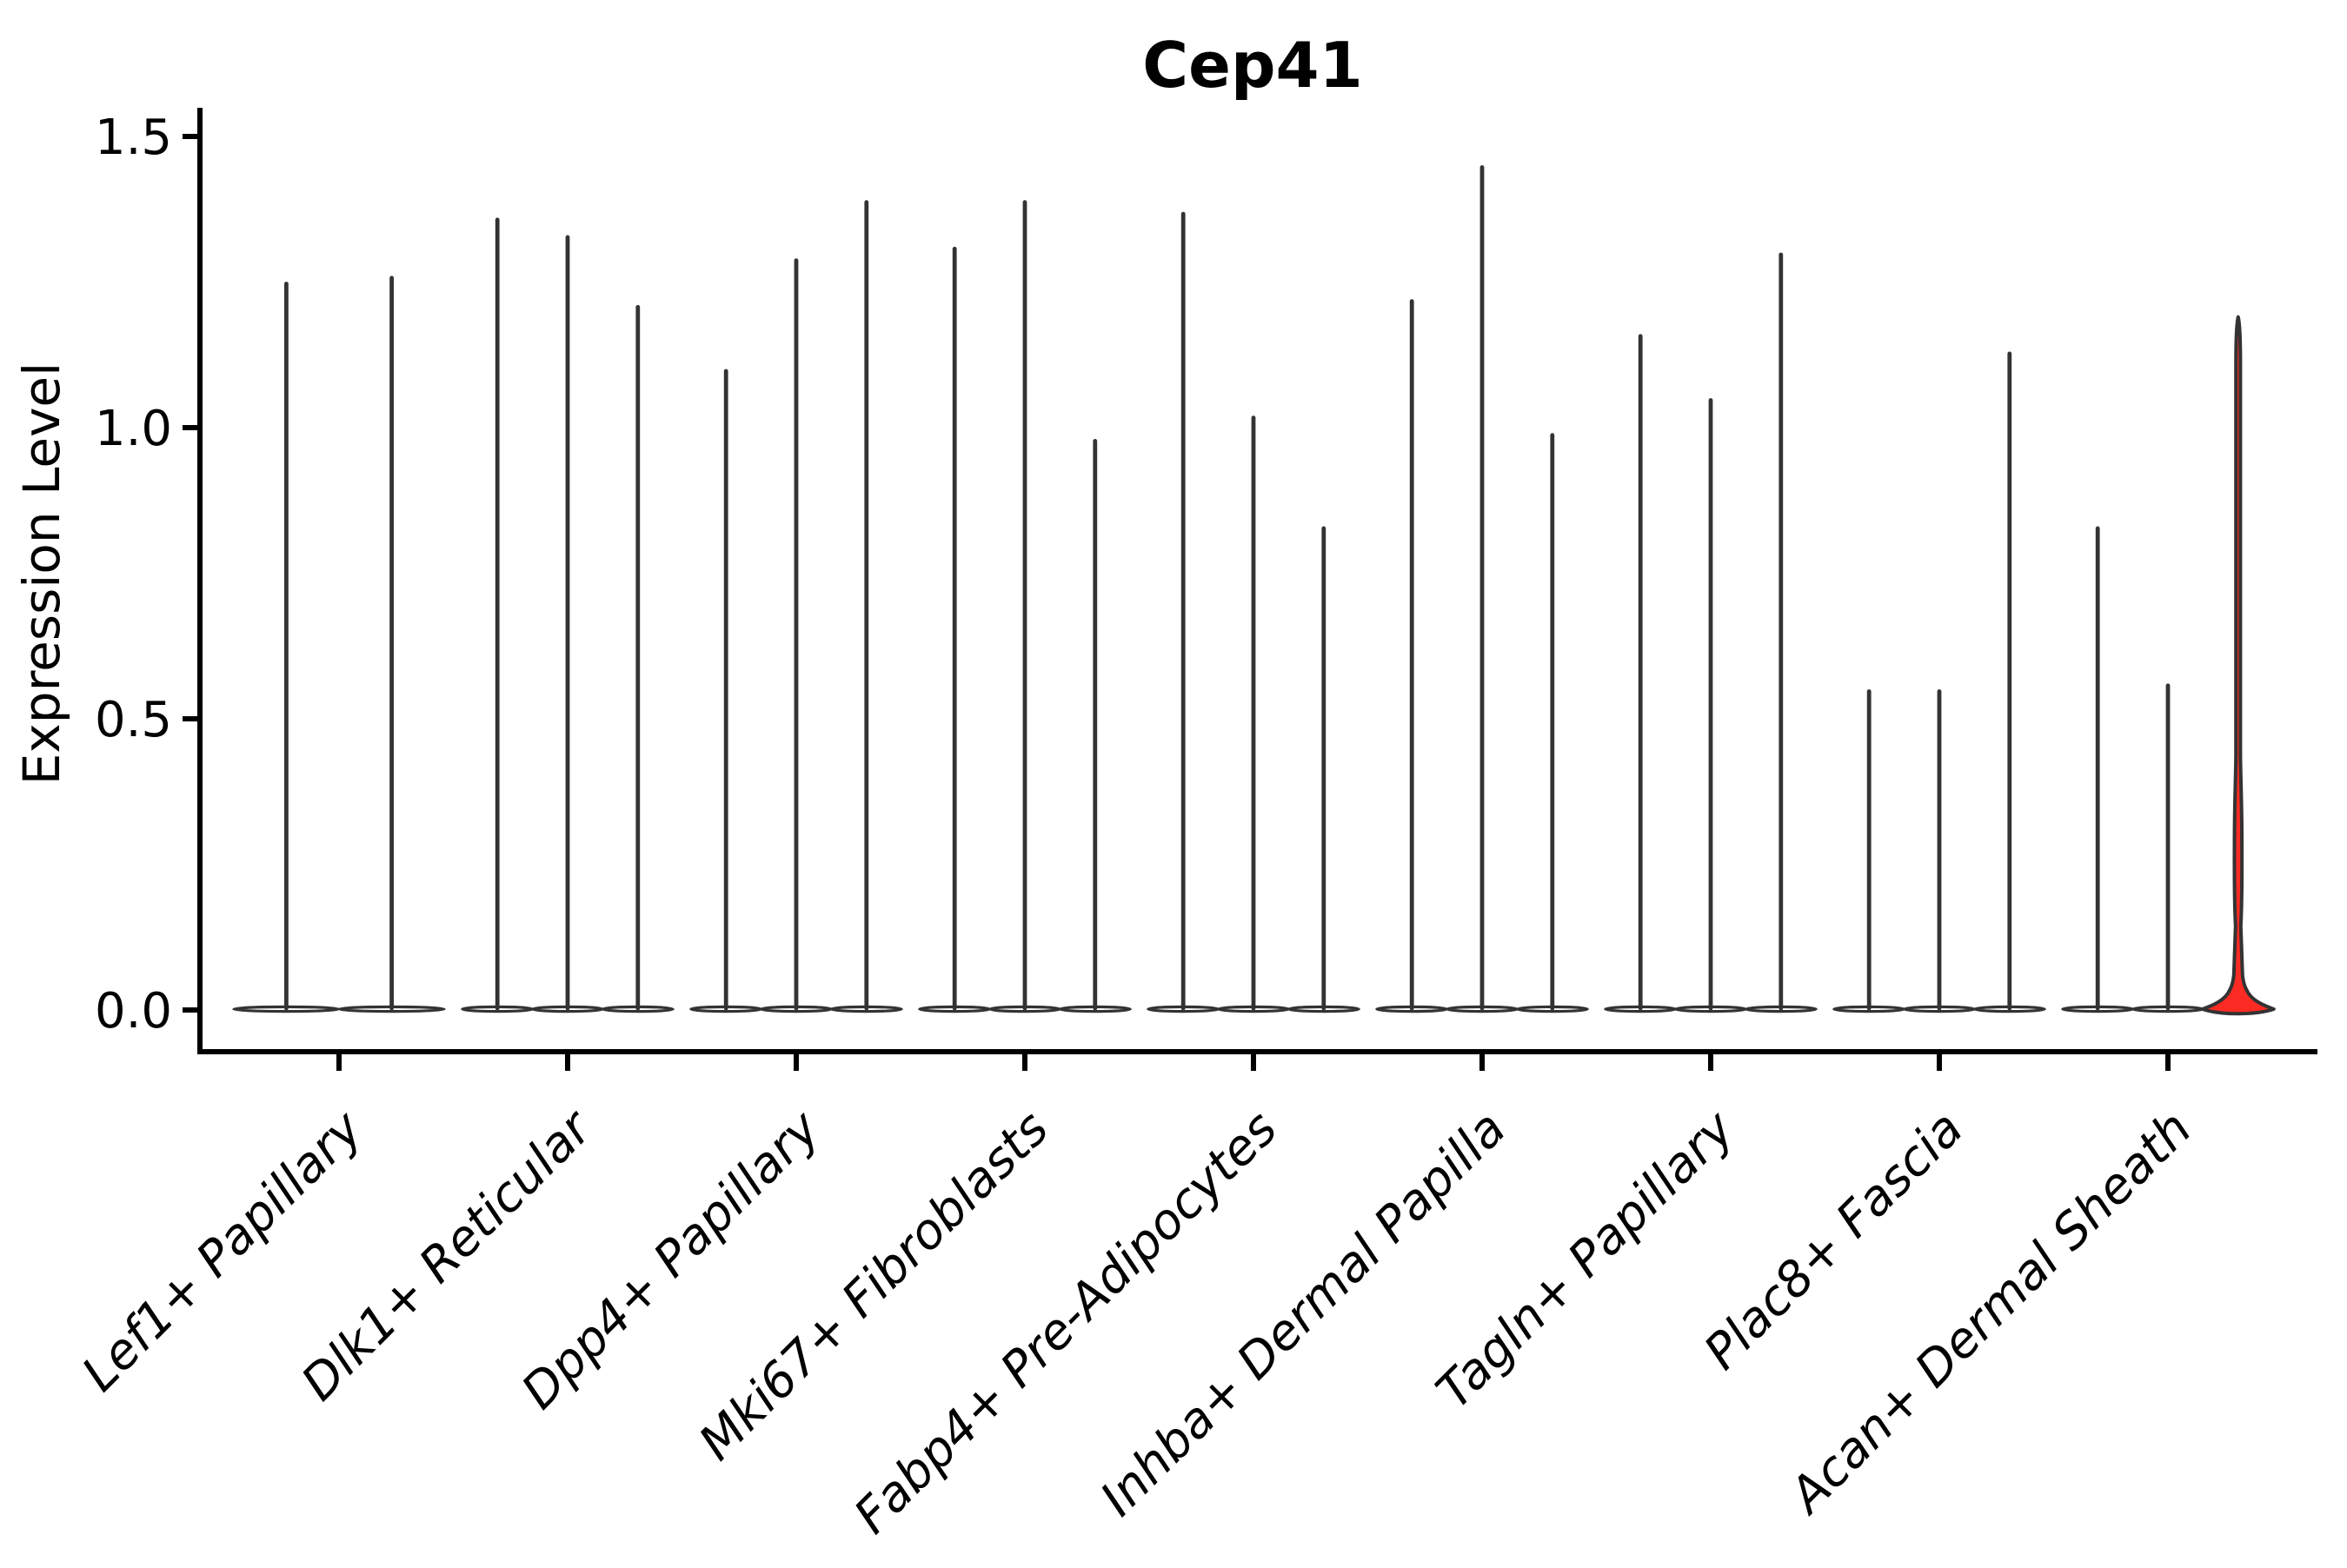  Describe the element at coordinates (2238, 665) in the screenshot. I see `violin-highlighted` at that location.